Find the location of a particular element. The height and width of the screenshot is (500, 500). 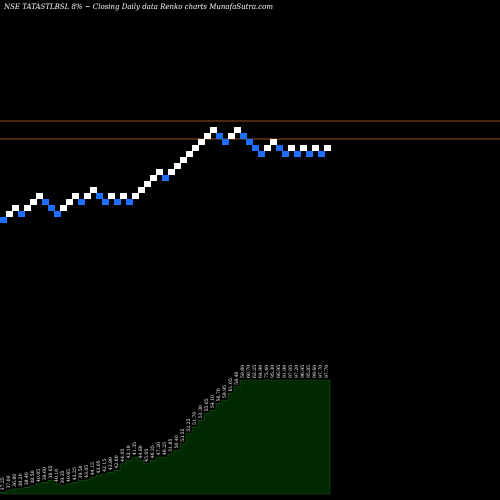

volume-value-label: 48.25 is located at coordinates (165, 448).